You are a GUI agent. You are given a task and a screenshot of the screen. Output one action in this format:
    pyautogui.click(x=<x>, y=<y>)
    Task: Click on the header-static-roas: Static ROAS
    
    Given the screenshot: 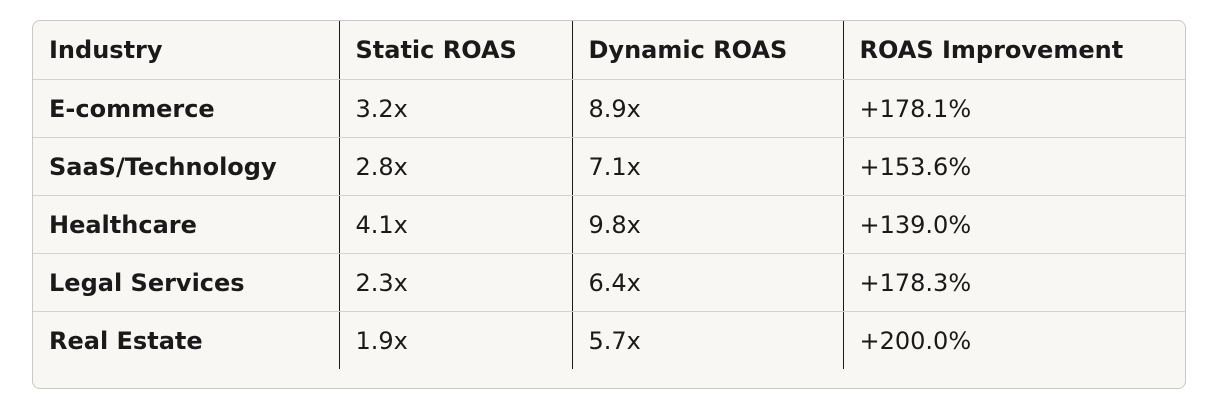 What is the action you would take?
    pyautogui.click(x=455, y=50)
    